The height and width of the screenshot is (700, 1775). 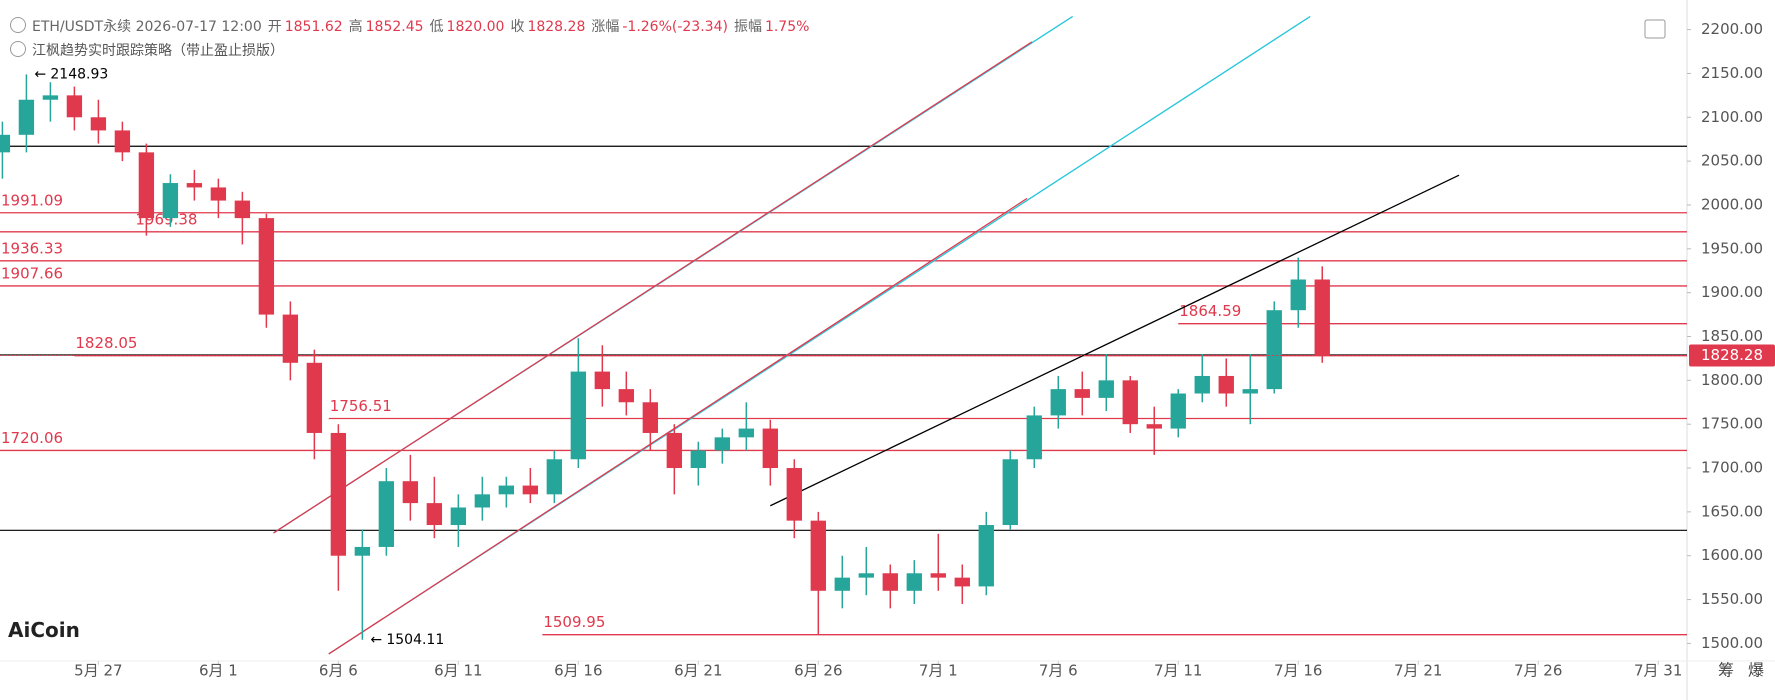 I want to click on logo: AiCoin, so click(x=44, y=630).